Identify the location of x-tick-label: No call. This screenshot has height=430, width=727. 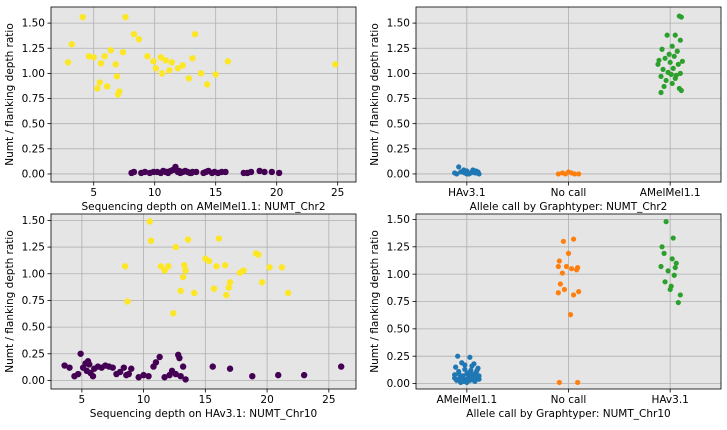
(569, 193).